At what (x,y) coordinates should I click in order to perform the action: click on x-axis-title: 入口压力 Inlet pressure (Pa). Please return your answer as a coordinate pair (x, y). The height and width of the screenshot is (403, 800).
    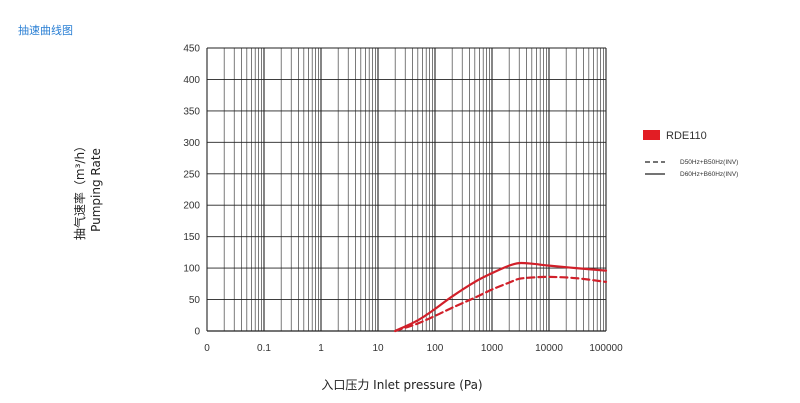
    Looking at the image, I should click on (401, 385).